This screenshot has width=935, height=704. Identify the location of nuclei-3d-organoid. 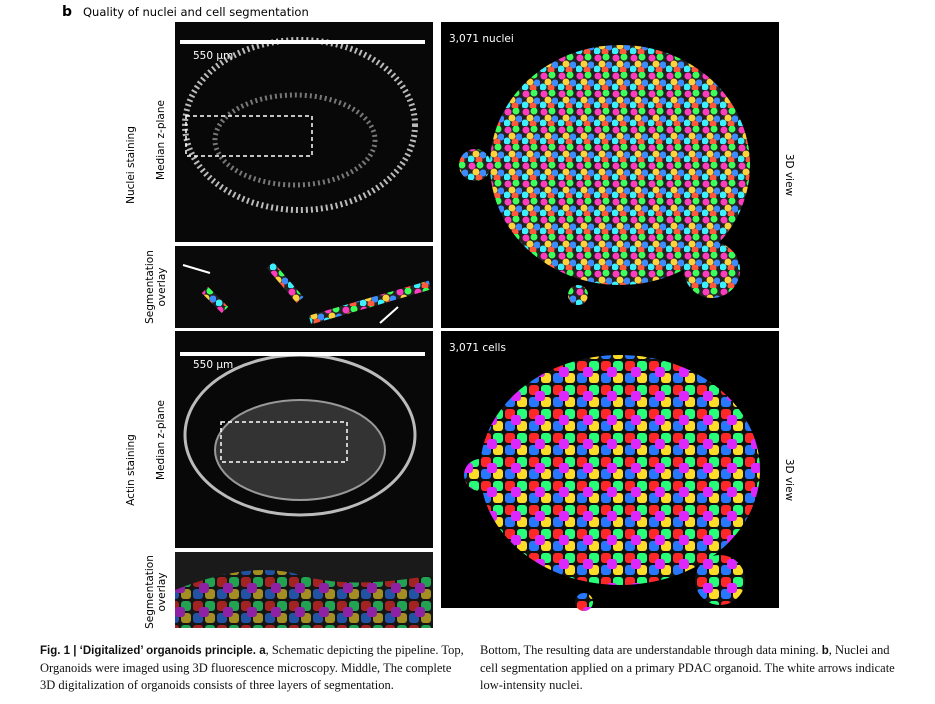
(620, 165).